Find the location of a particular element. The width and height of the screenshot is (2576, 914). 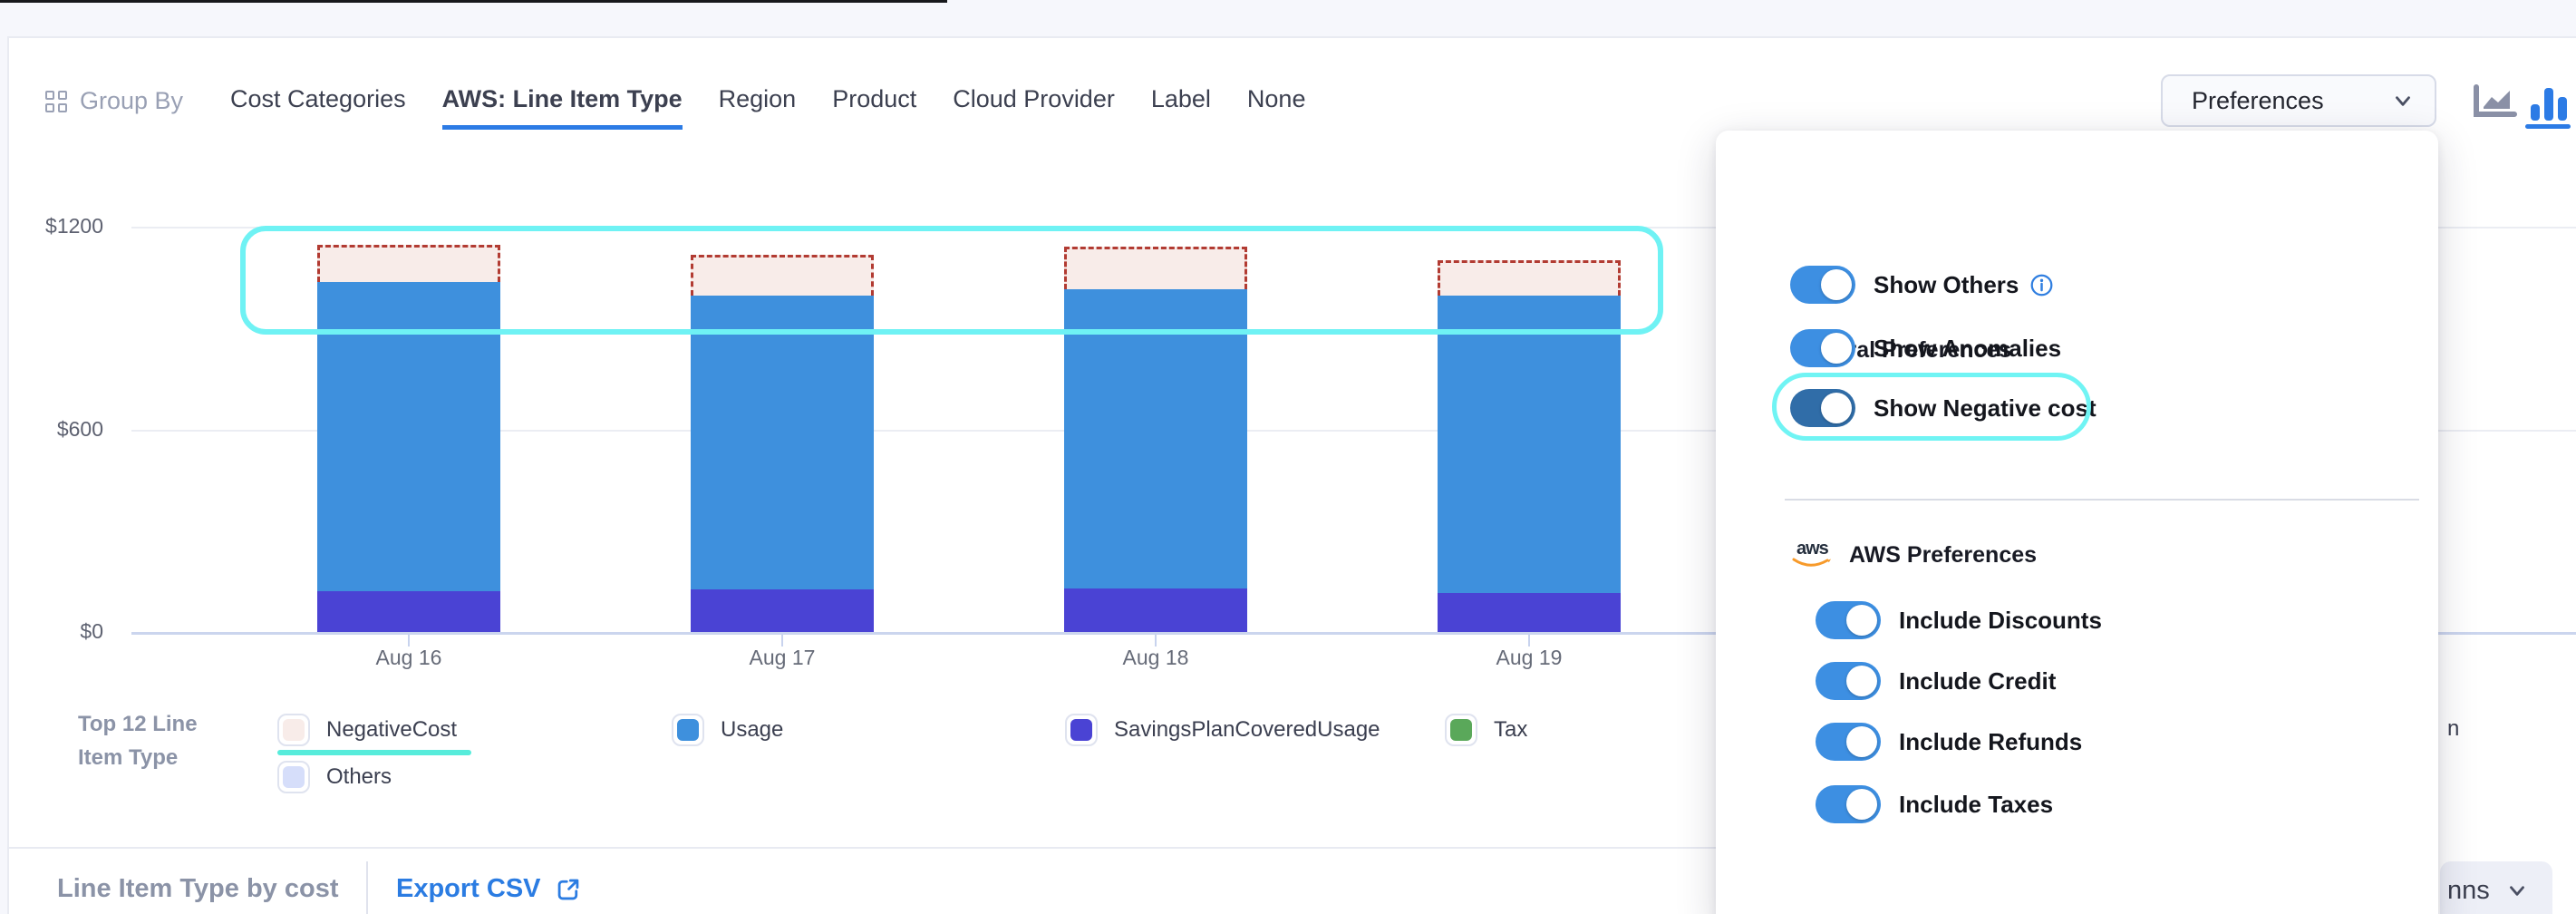

toggle-label: Show Negative cost is located at coordinates (1985, 408).